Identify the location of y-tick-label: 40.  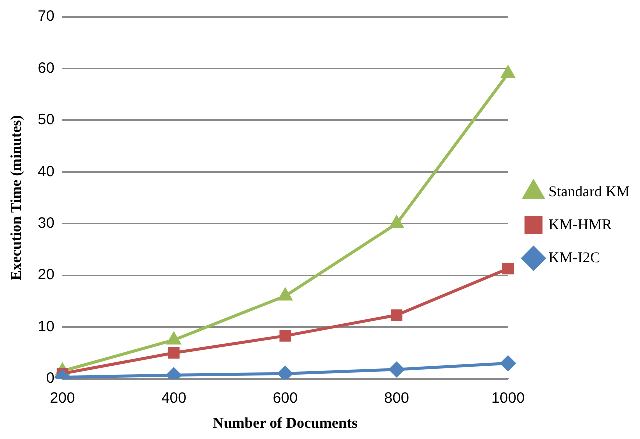
(46, 171).